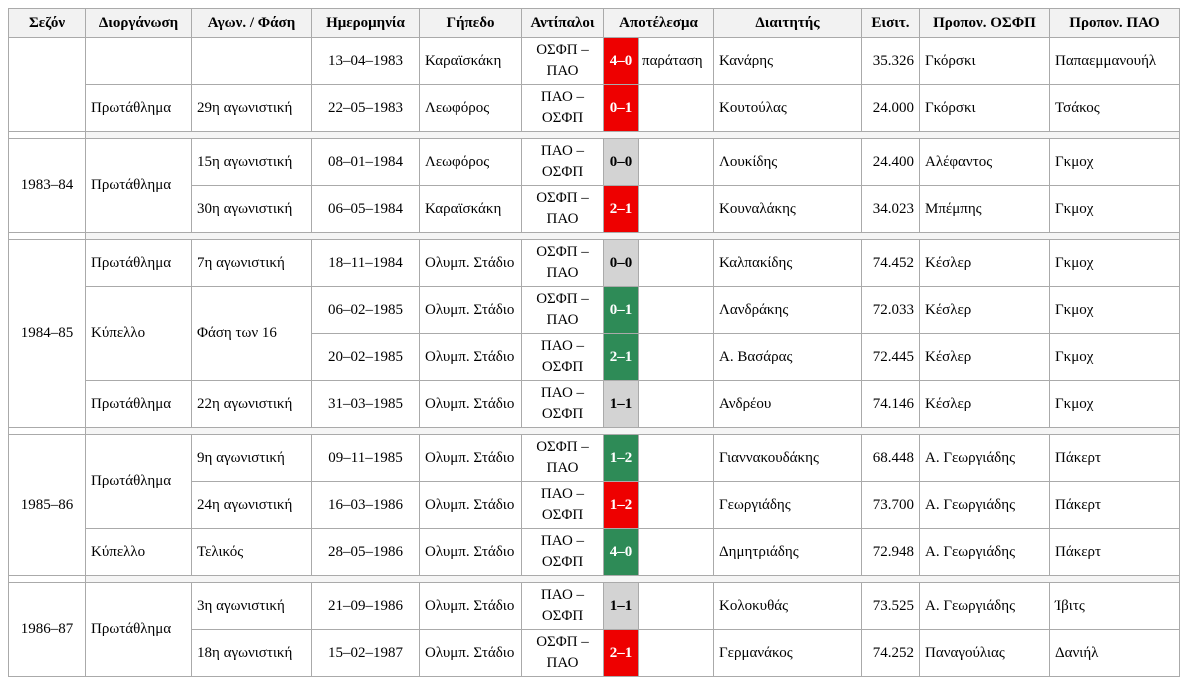 The image size is (1186, 690). What do you see at coordinates (1114, 505) in the screenshot?
I see `cell-coach-pao: Πάκερτ` at bounding box center [1114, 505].